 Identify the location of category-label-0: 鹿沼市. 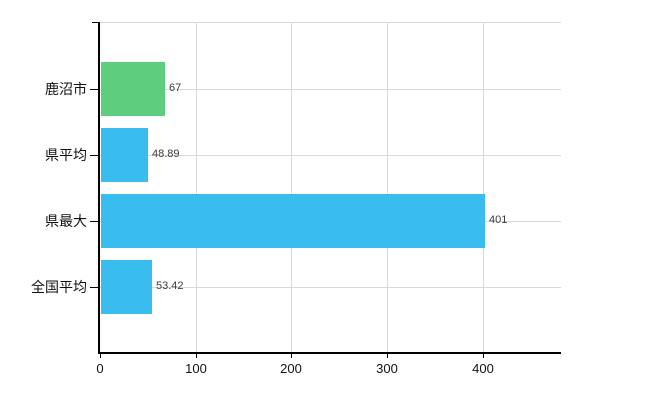
(66, 89).